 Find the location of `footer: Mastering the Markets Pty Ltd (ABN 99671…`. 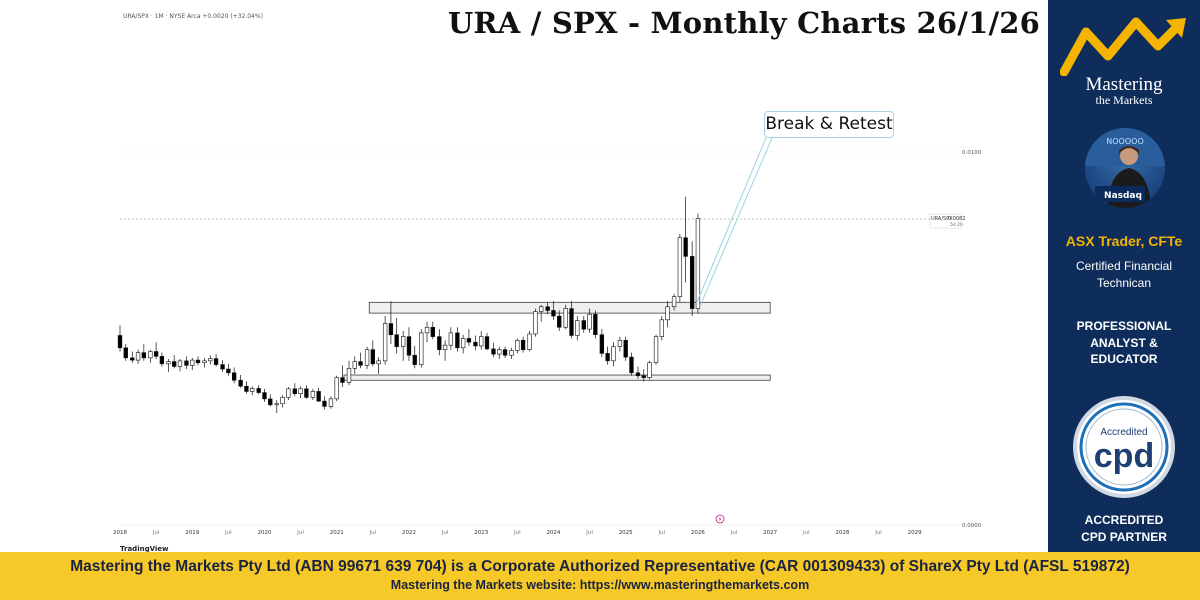

footer: Mastering the Markets Pty Ltd (ABN 99671… is located at coordinates (600, 576).